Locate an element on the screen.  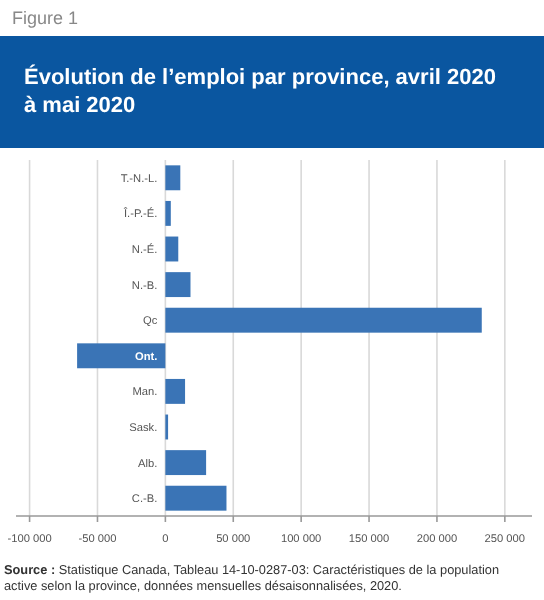
caption: Figure 1 is located at coordinates (45, 18).